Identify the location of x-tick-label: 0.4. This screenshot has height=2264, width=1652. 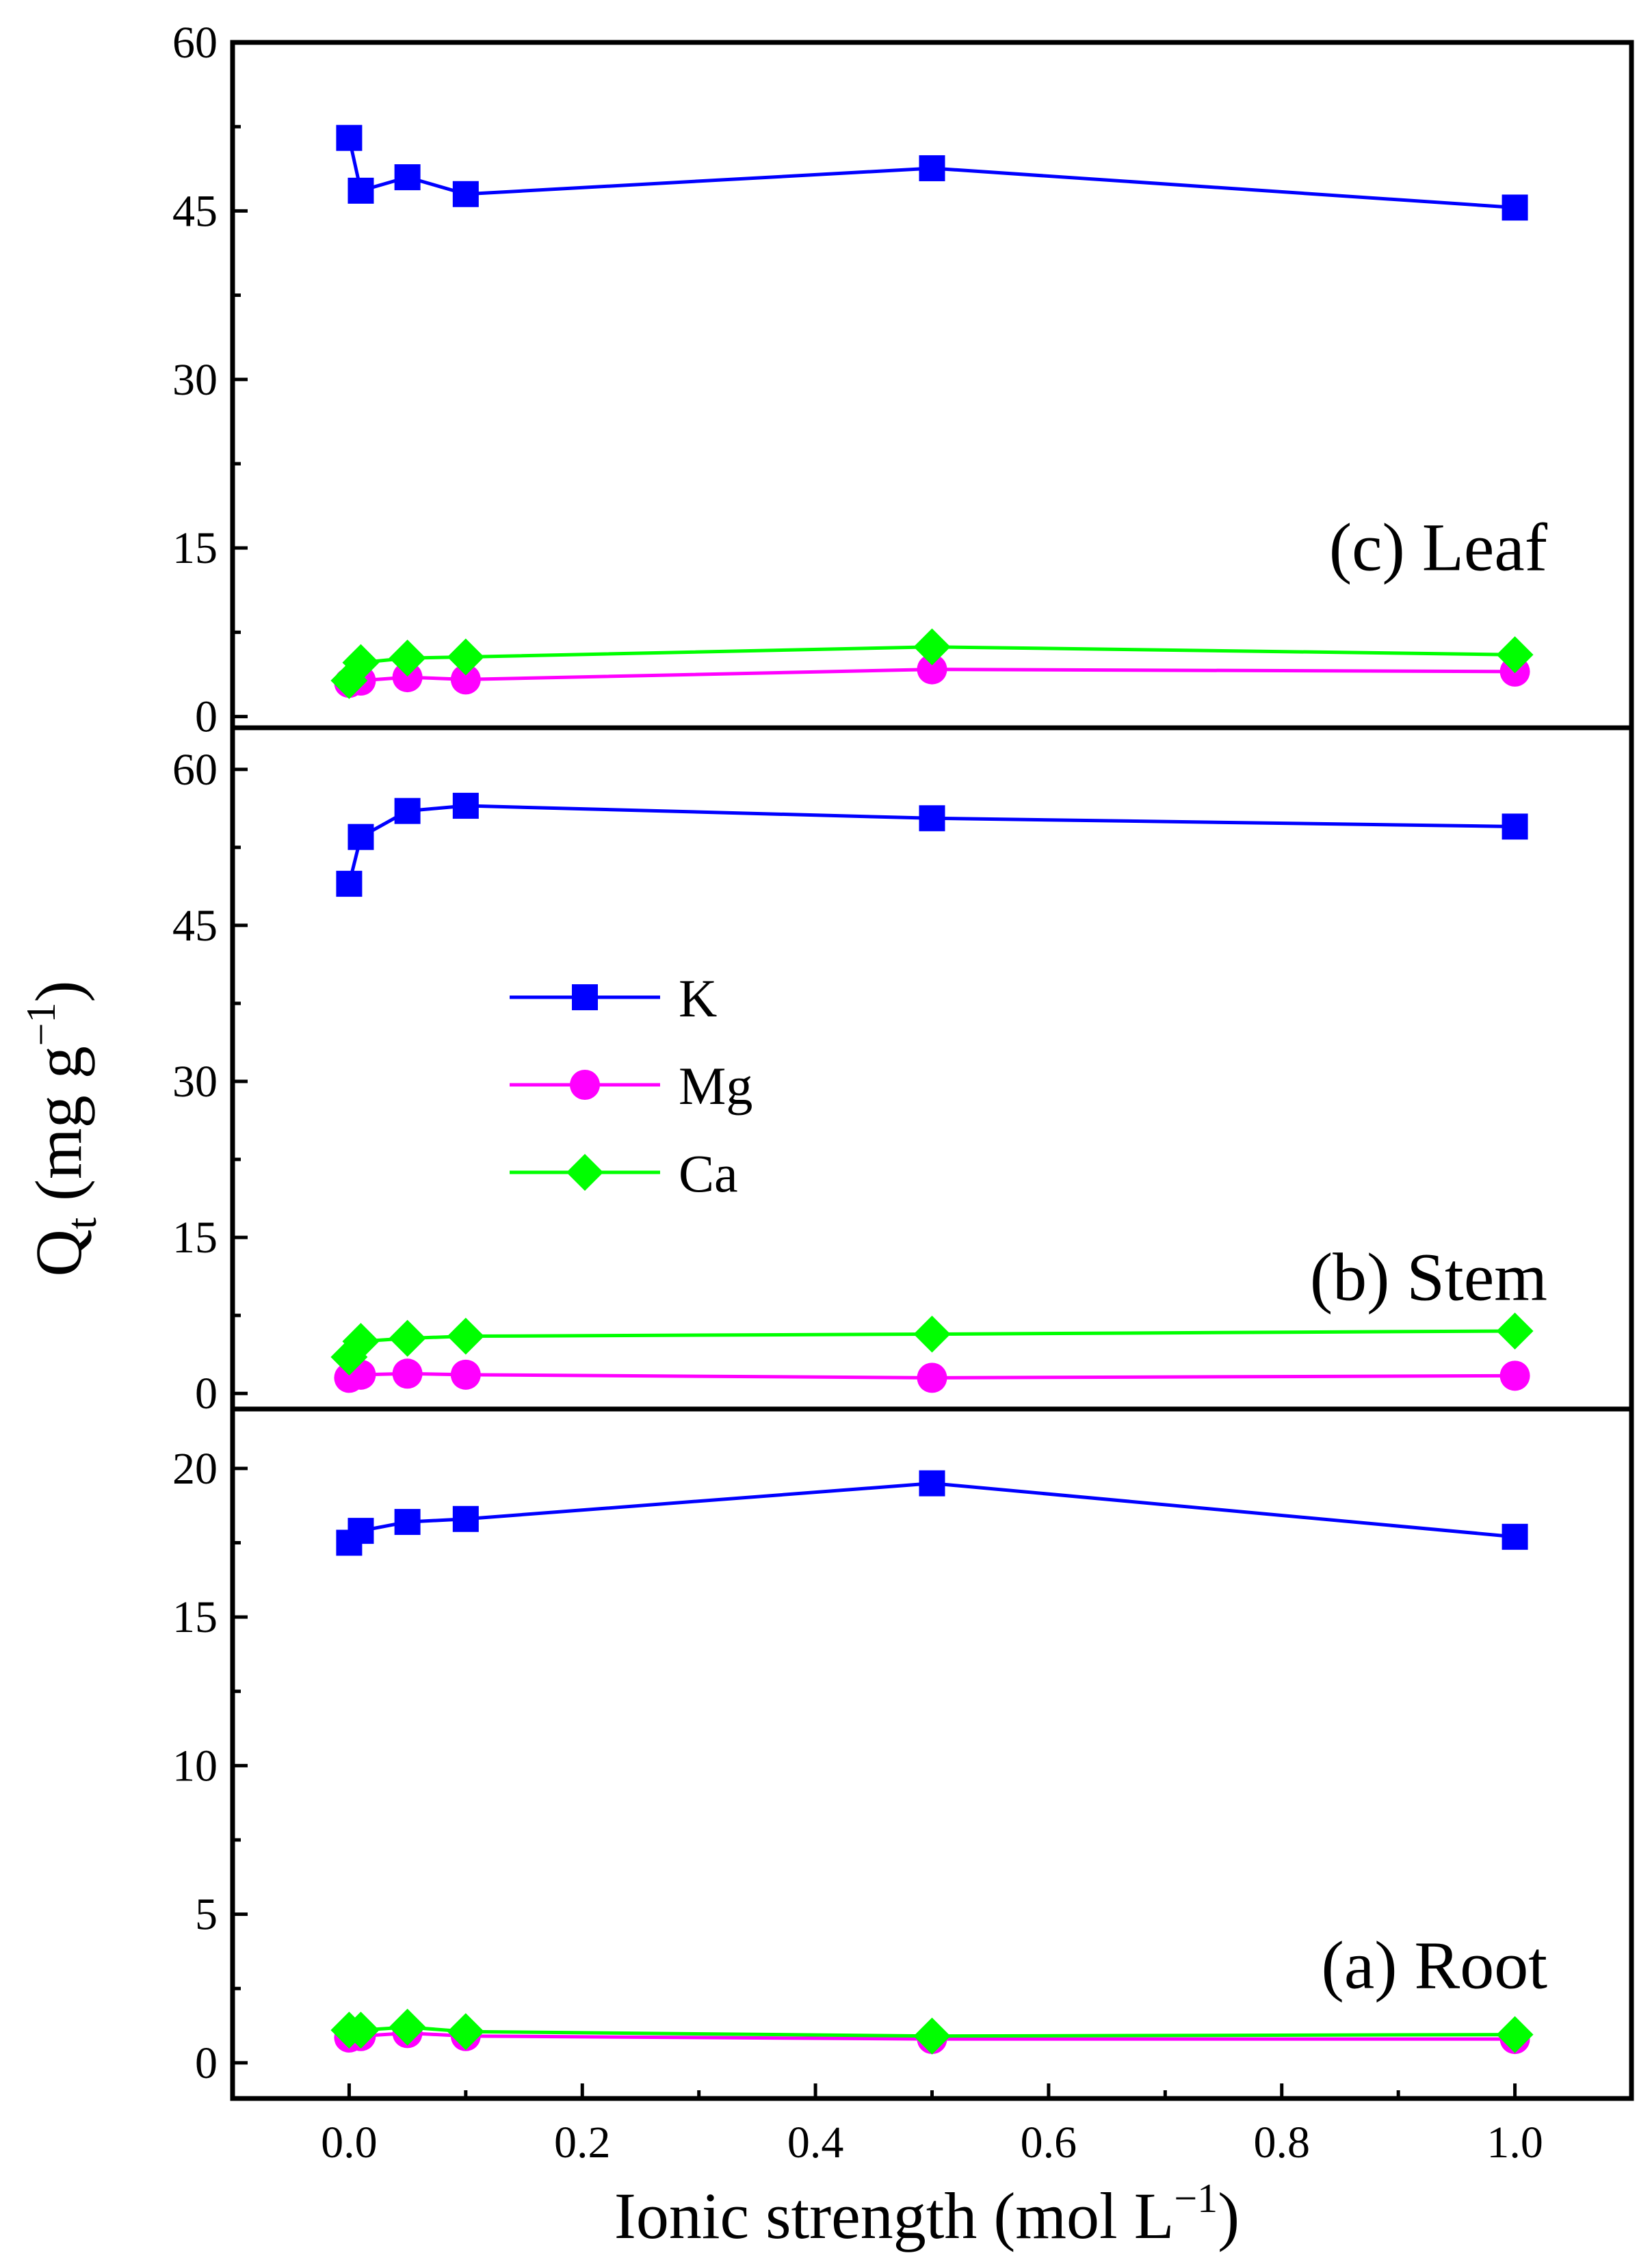
(815, 2143).